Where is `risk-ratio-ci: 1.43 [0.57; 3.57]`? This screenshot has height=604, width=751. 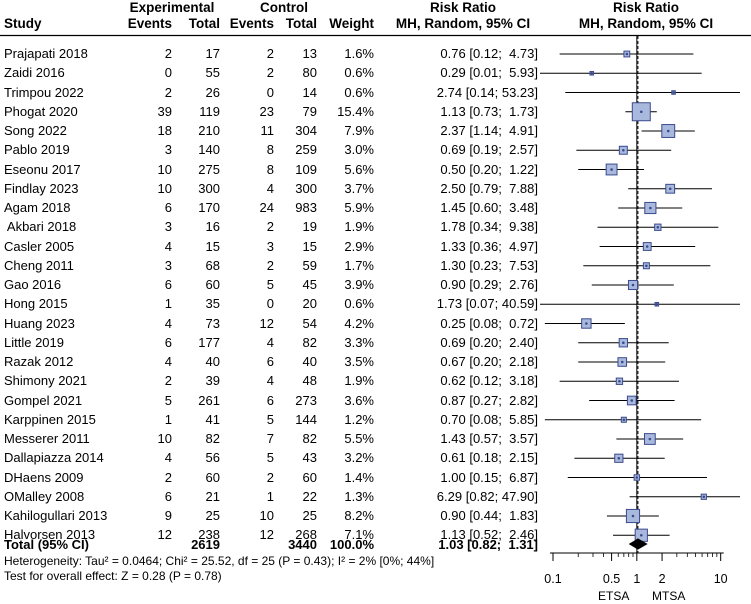 risk-ratio-ci: 1.43 [0.57; 3.57] is located at coordinates (489, 438).